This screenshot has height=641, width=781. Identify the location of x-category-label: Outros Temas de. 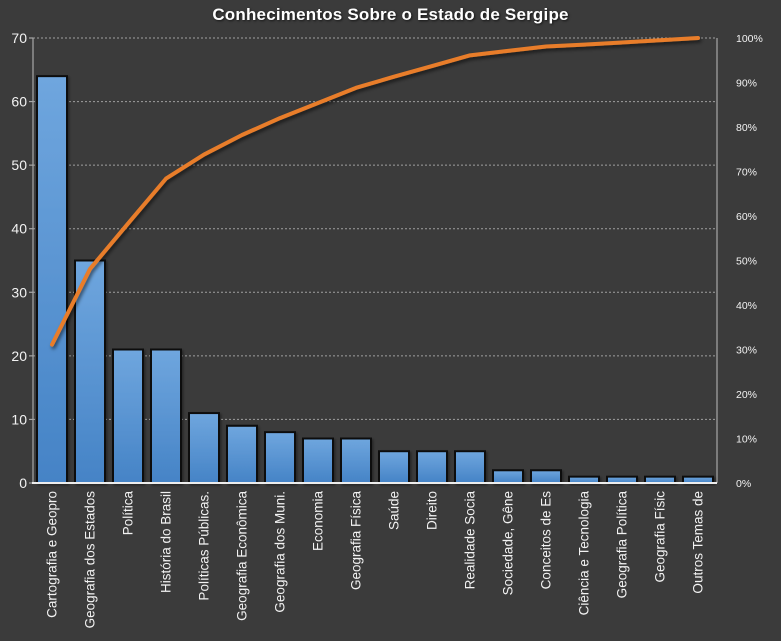
(698, 542).